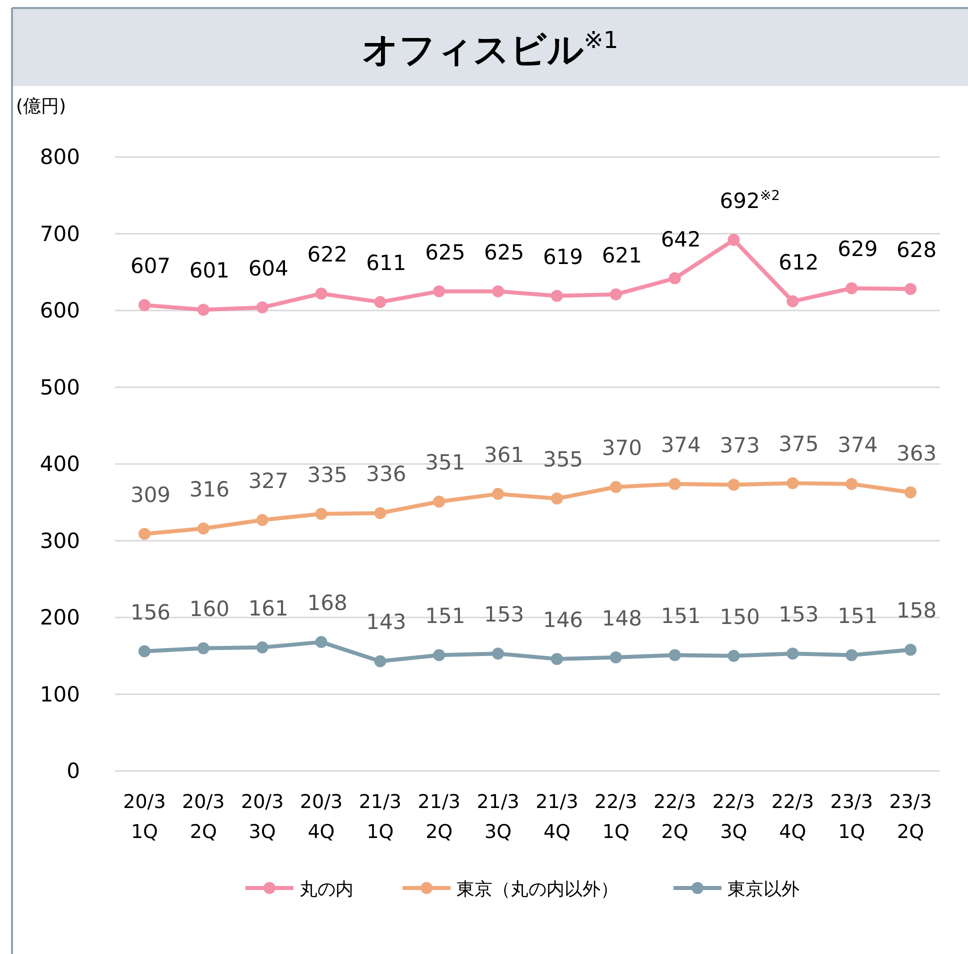  What do you see at coordinates (60, 234) in the screenshot?
I see `y-tick-label: 700` at bounding box center [60, 234].